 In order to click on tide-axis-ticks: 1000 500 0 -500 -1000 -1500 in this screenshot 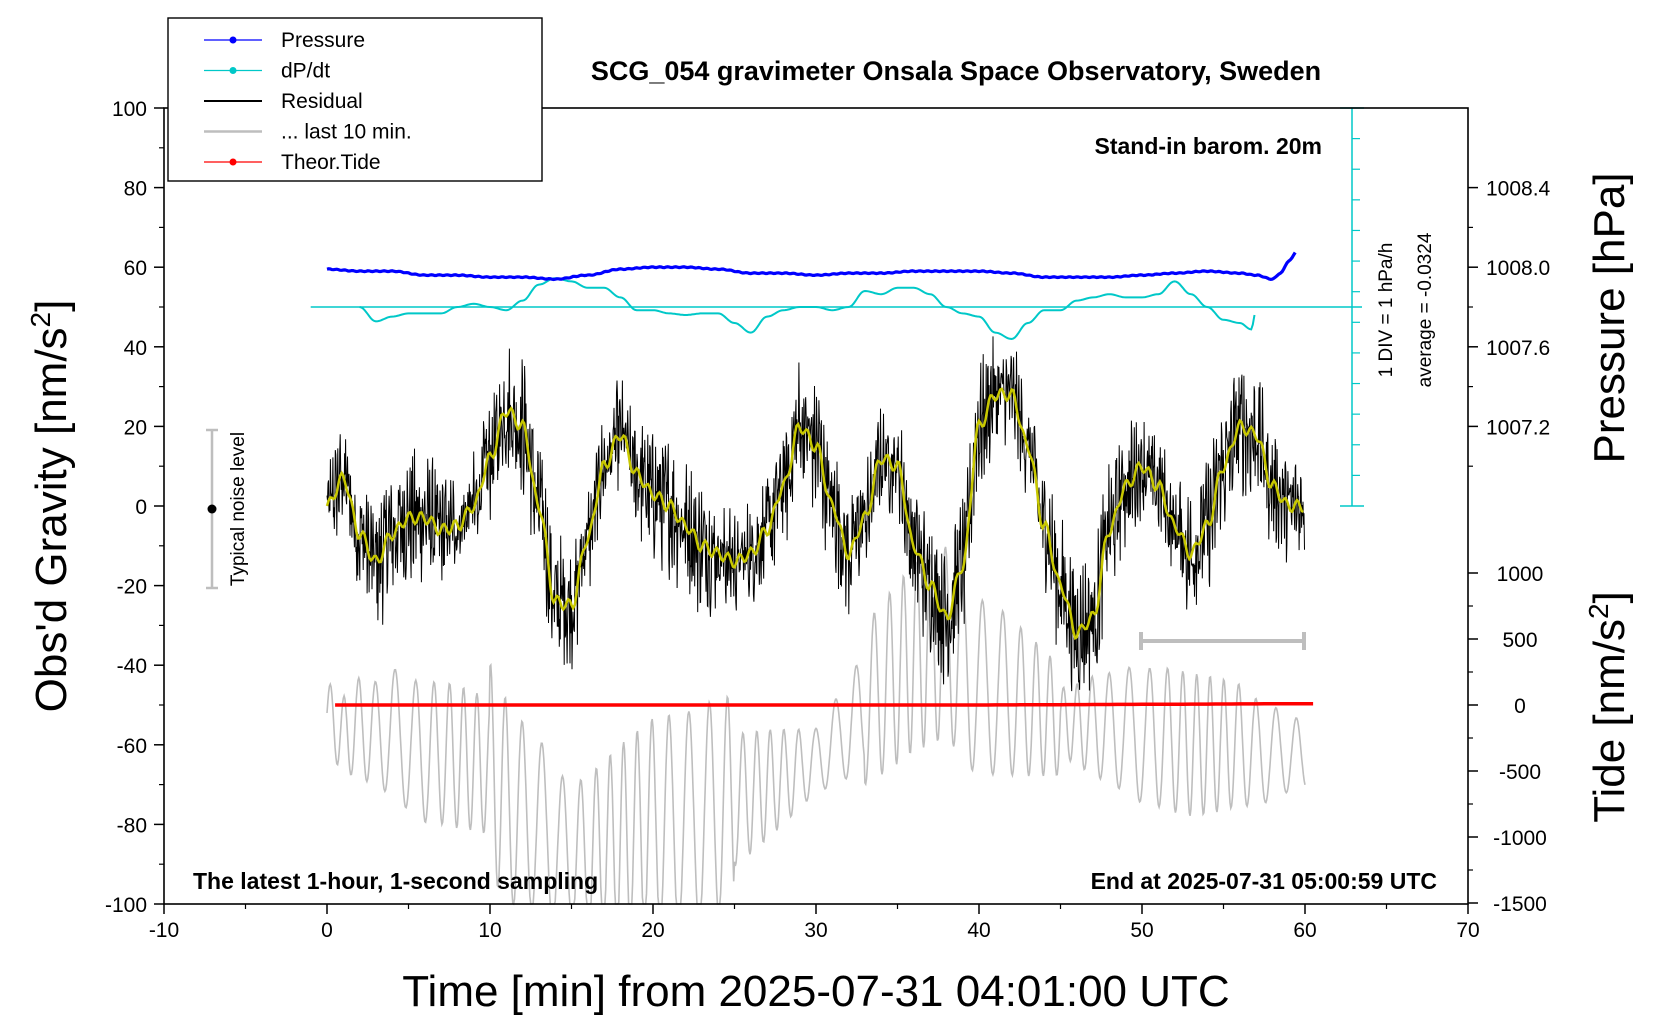, I will do `click(1507, 739)`.